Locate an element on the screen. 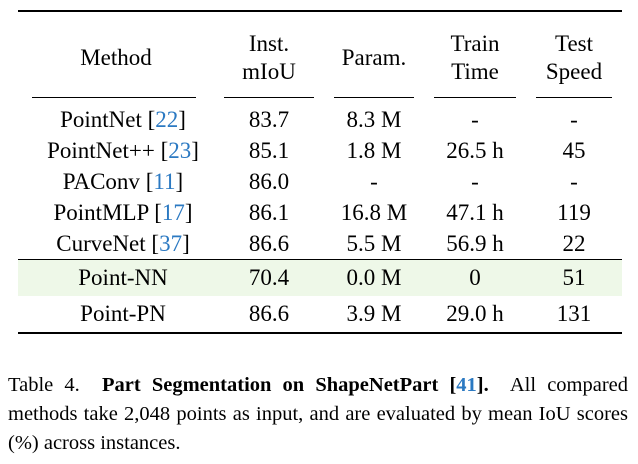 Image resolution: width=638 pixels, height=464 pixels. citation-link: 23 is located at coordinates (180, 150).